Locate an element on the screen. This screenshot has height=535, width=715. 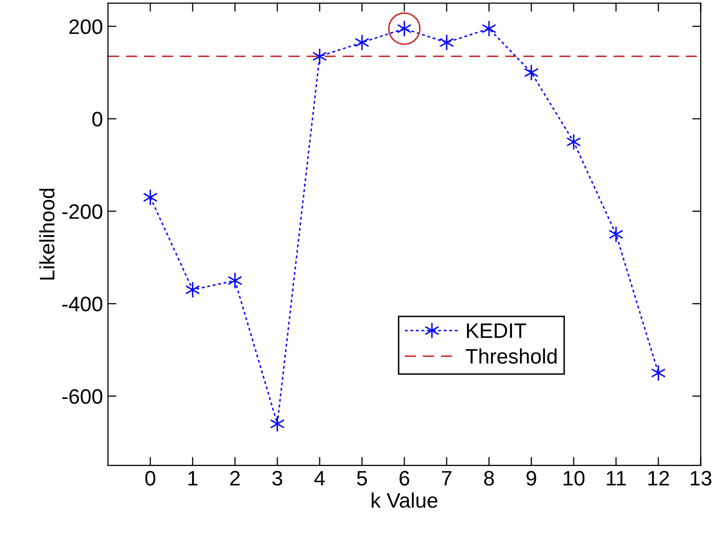
y-tick-label: -200 is located at coordinates (82, 211).